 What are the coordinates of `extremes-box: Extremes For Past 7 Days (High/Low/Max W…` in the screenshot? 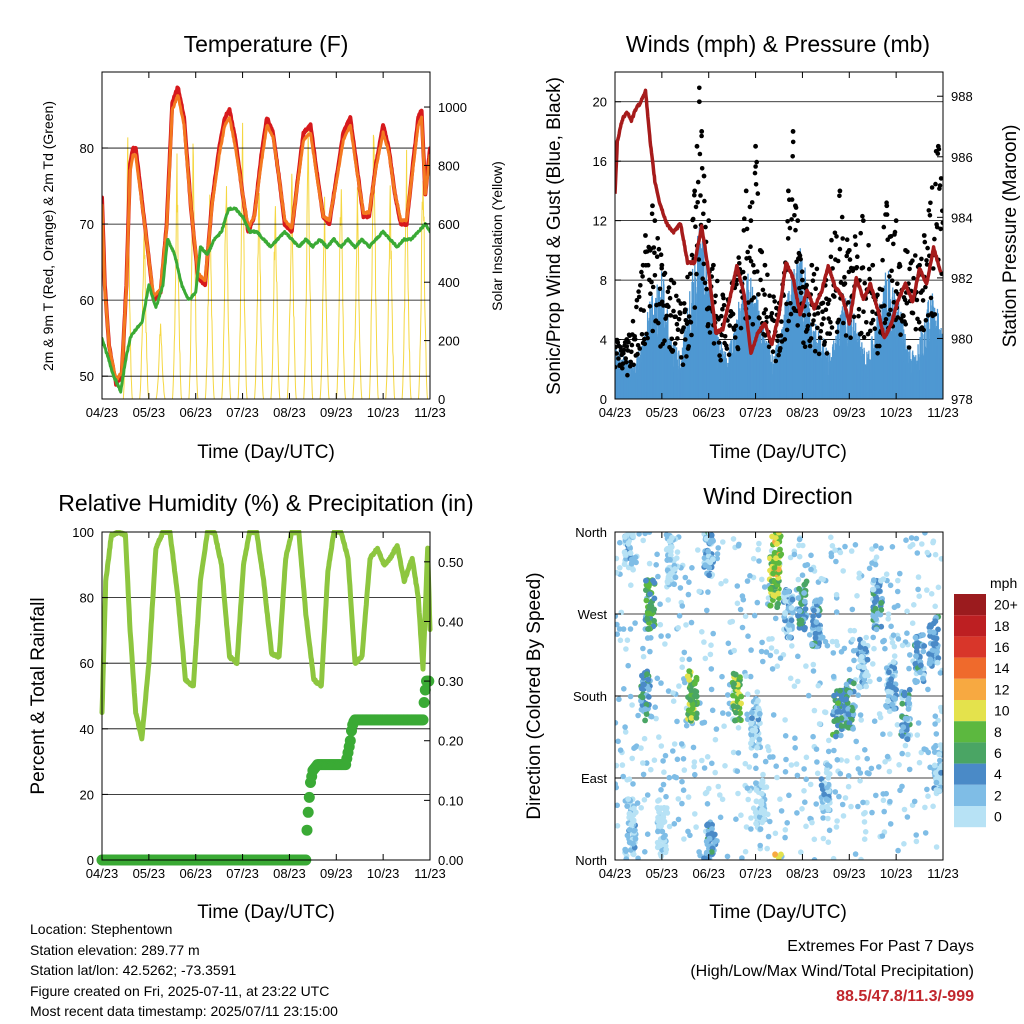 It's located at (832, 971).